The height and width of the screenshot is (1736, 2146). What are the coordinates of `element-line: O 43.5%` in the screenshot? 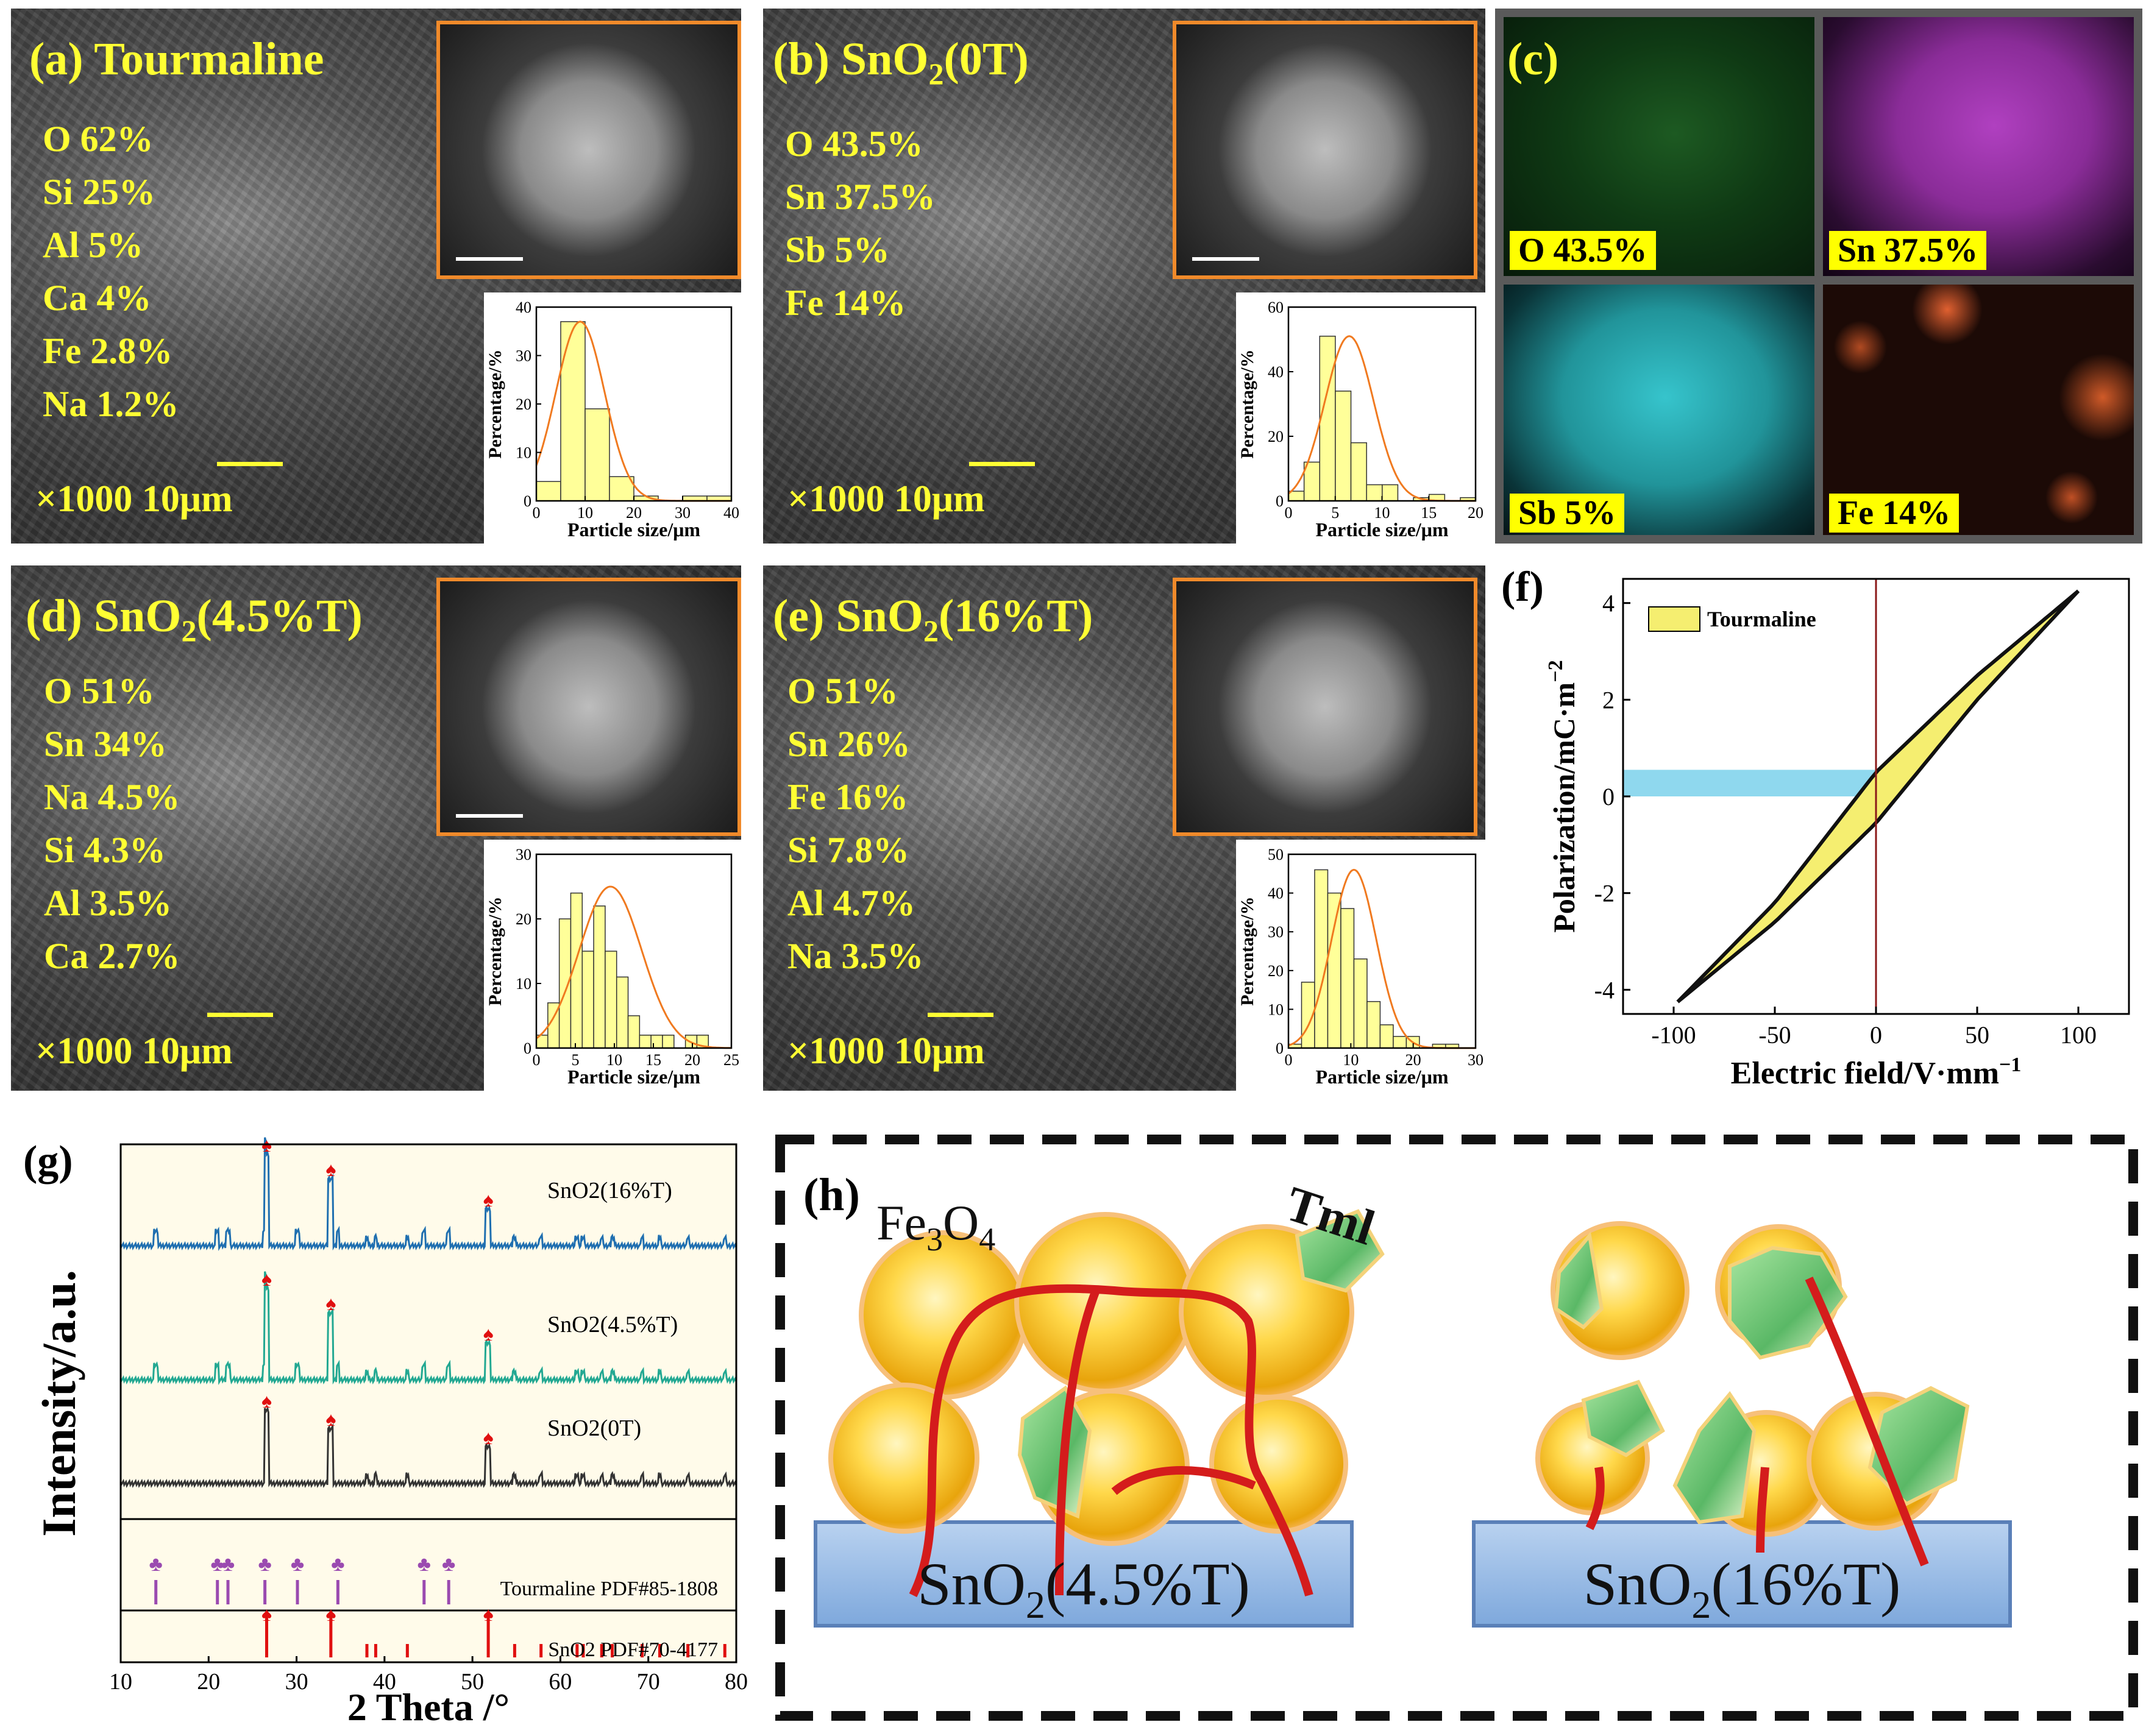 It's located at (854, 144).